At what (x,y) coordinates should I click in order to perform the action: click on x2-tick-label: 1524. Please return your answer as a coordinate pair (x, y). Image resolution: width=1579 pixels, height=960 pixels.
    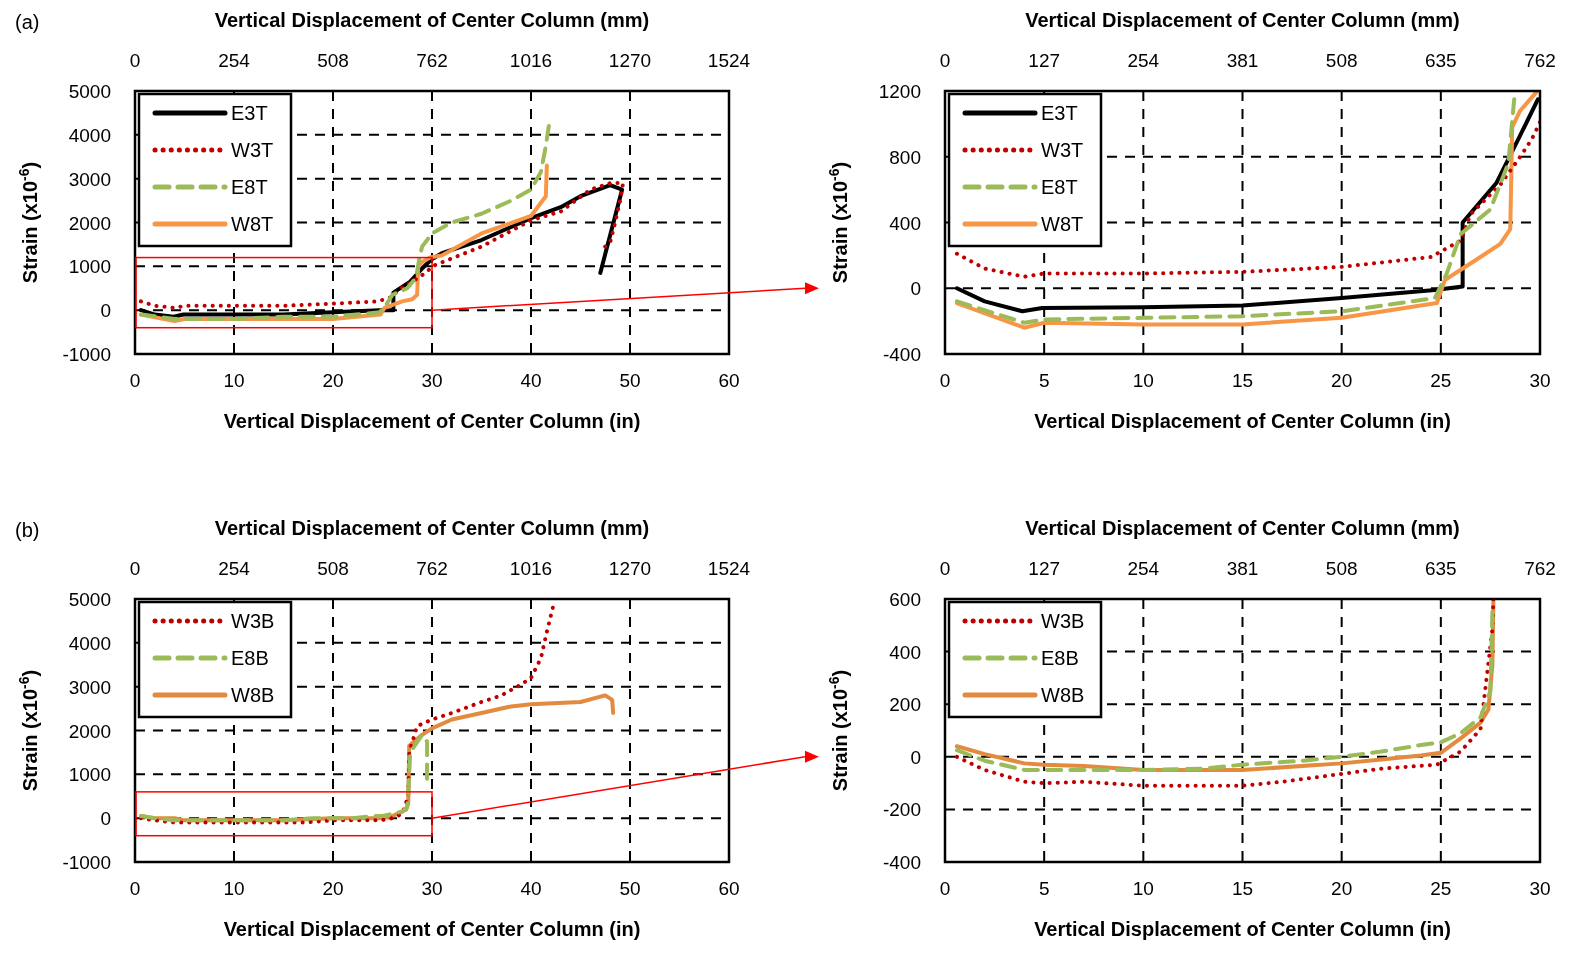
    Looking at the image, I should click on (729, 568).